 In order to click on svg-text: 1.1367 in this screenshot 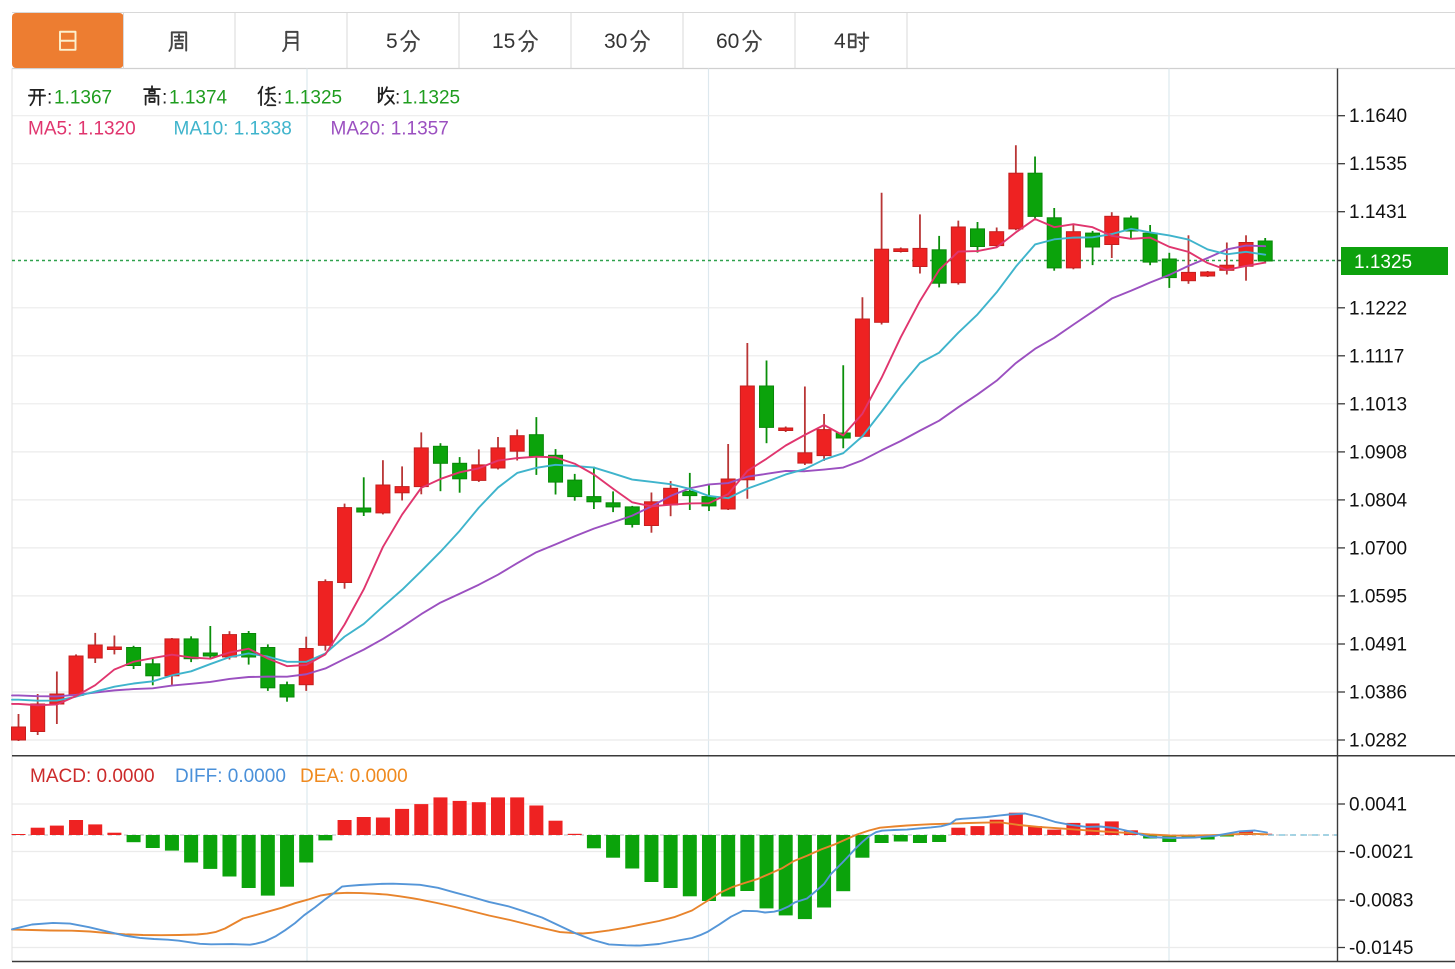, I will do `click(83, 98)`.